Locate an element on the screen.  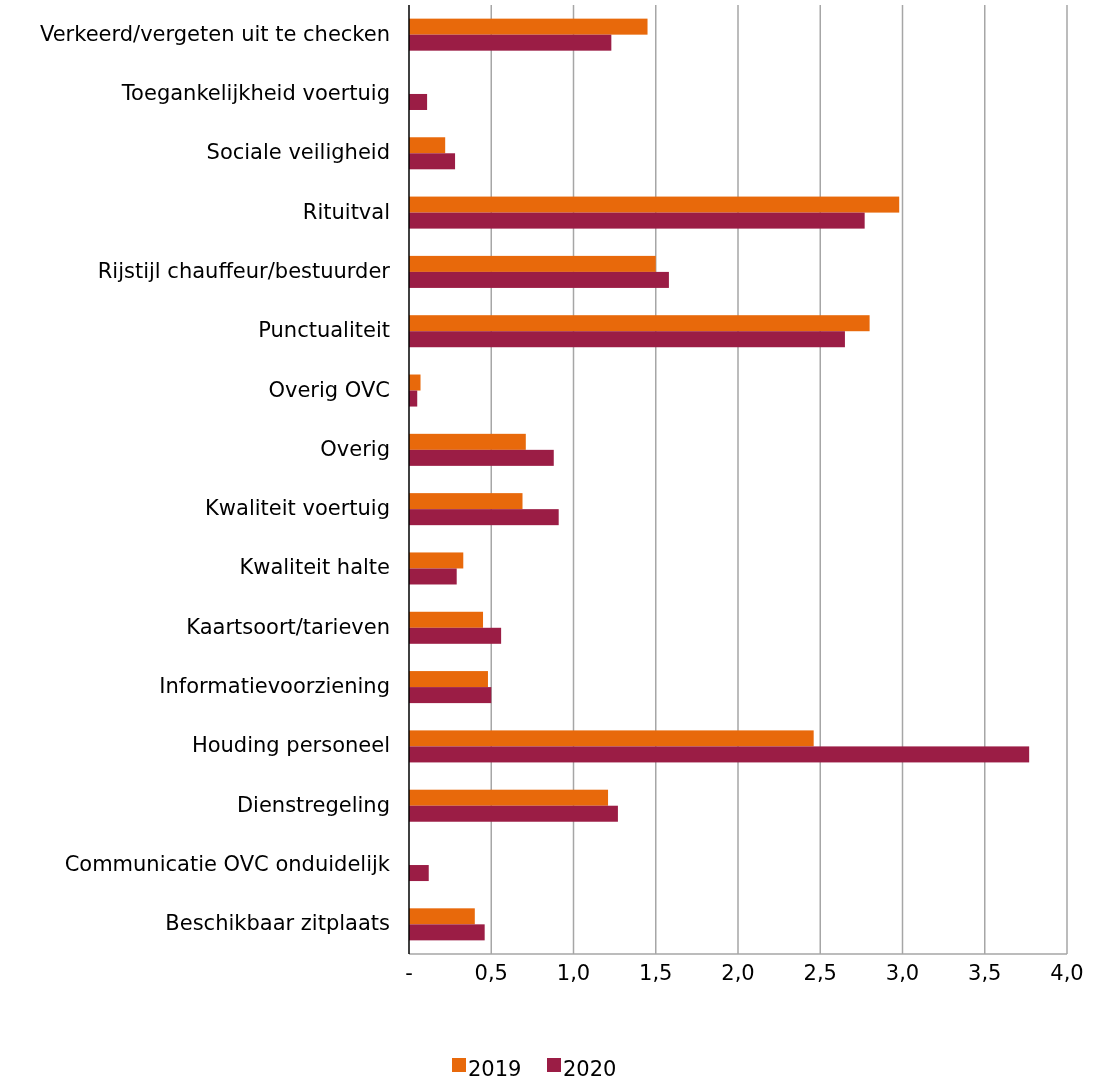
y-tick-label: Beschikbaar zitplaats is located at coordinates (277, 923).